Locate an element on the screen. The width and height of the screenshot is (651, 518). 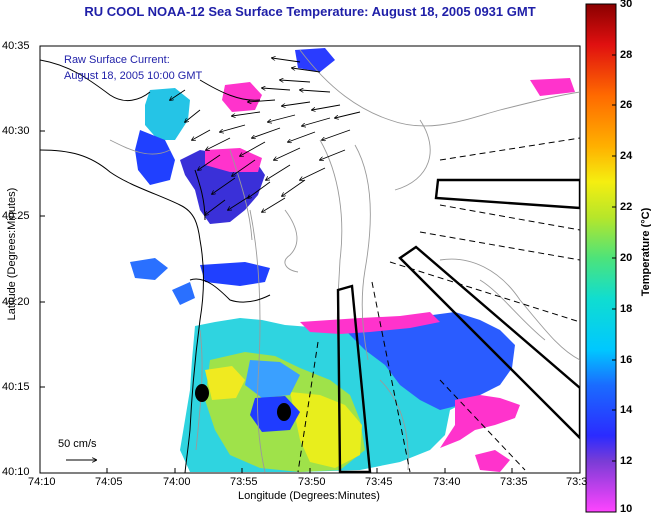
colorbar-tick-marks is located at coordinates (614, 258).